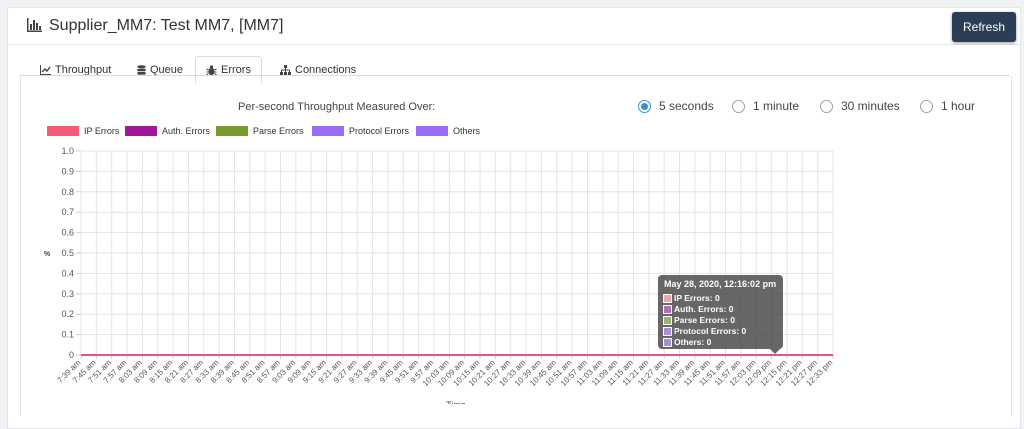 This screenshot has height=429, width=1024. Describe the element at coordinates (720, 284) in the screenshot. I see `tooltip-title: May 28, 2020, 12:16:02 pm` at that location.